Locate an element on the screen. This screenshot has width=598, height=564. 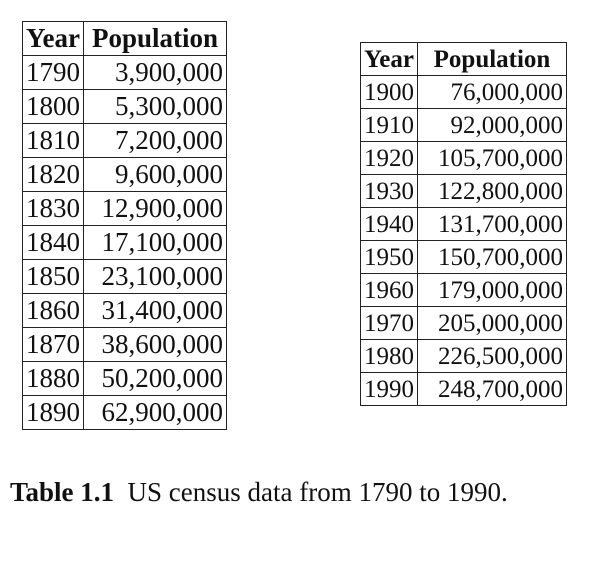
population-cell: 105,700,000 is located at coordinates (492, 158).